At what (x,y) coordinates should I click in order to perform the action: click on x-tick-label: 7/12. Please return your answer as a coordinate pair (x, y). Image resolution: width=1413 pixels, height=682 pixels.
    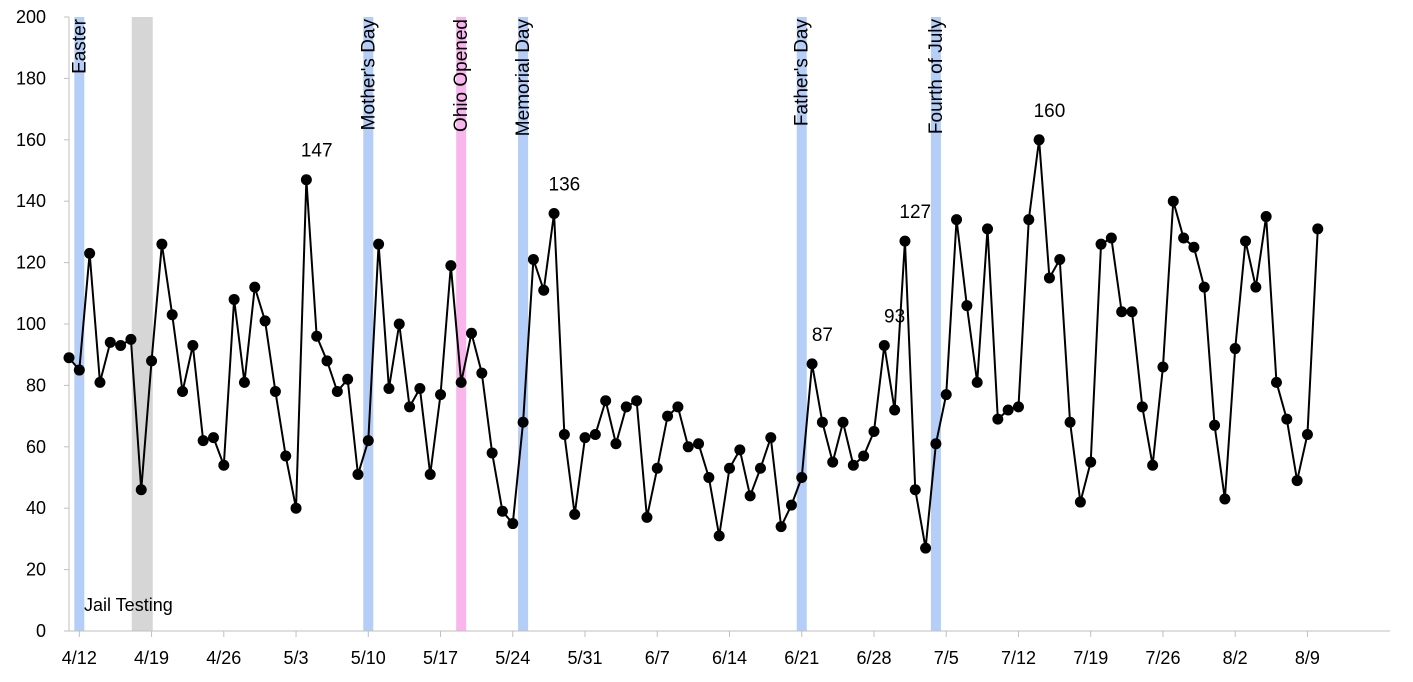
    Looking at the image, I should click on (1018, 658).